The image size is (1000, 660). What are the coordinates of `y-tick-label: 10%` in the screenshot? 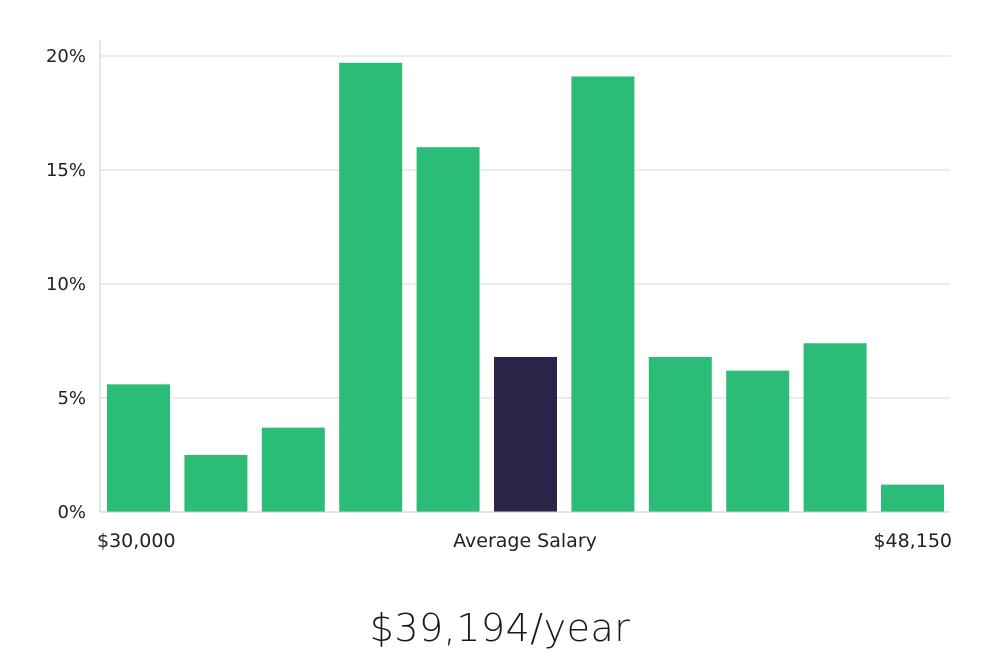 It's located at (66, 284).